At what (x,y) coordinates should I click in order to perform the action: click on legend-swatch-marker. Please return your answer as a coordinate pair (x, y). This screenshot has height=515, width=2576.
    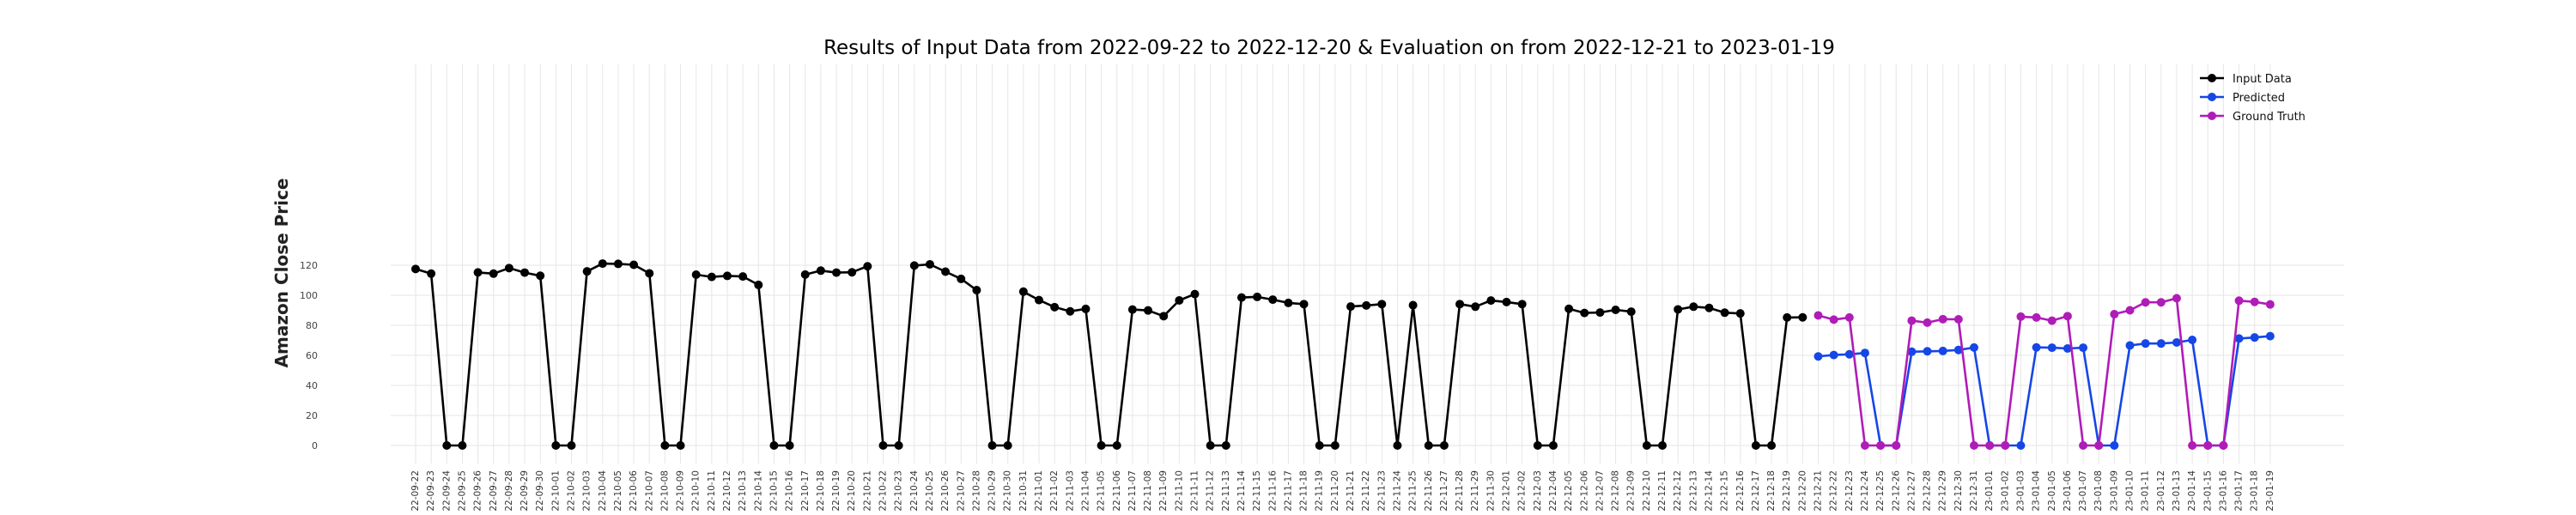
    Looking at the image, I should click on (2212, 78).